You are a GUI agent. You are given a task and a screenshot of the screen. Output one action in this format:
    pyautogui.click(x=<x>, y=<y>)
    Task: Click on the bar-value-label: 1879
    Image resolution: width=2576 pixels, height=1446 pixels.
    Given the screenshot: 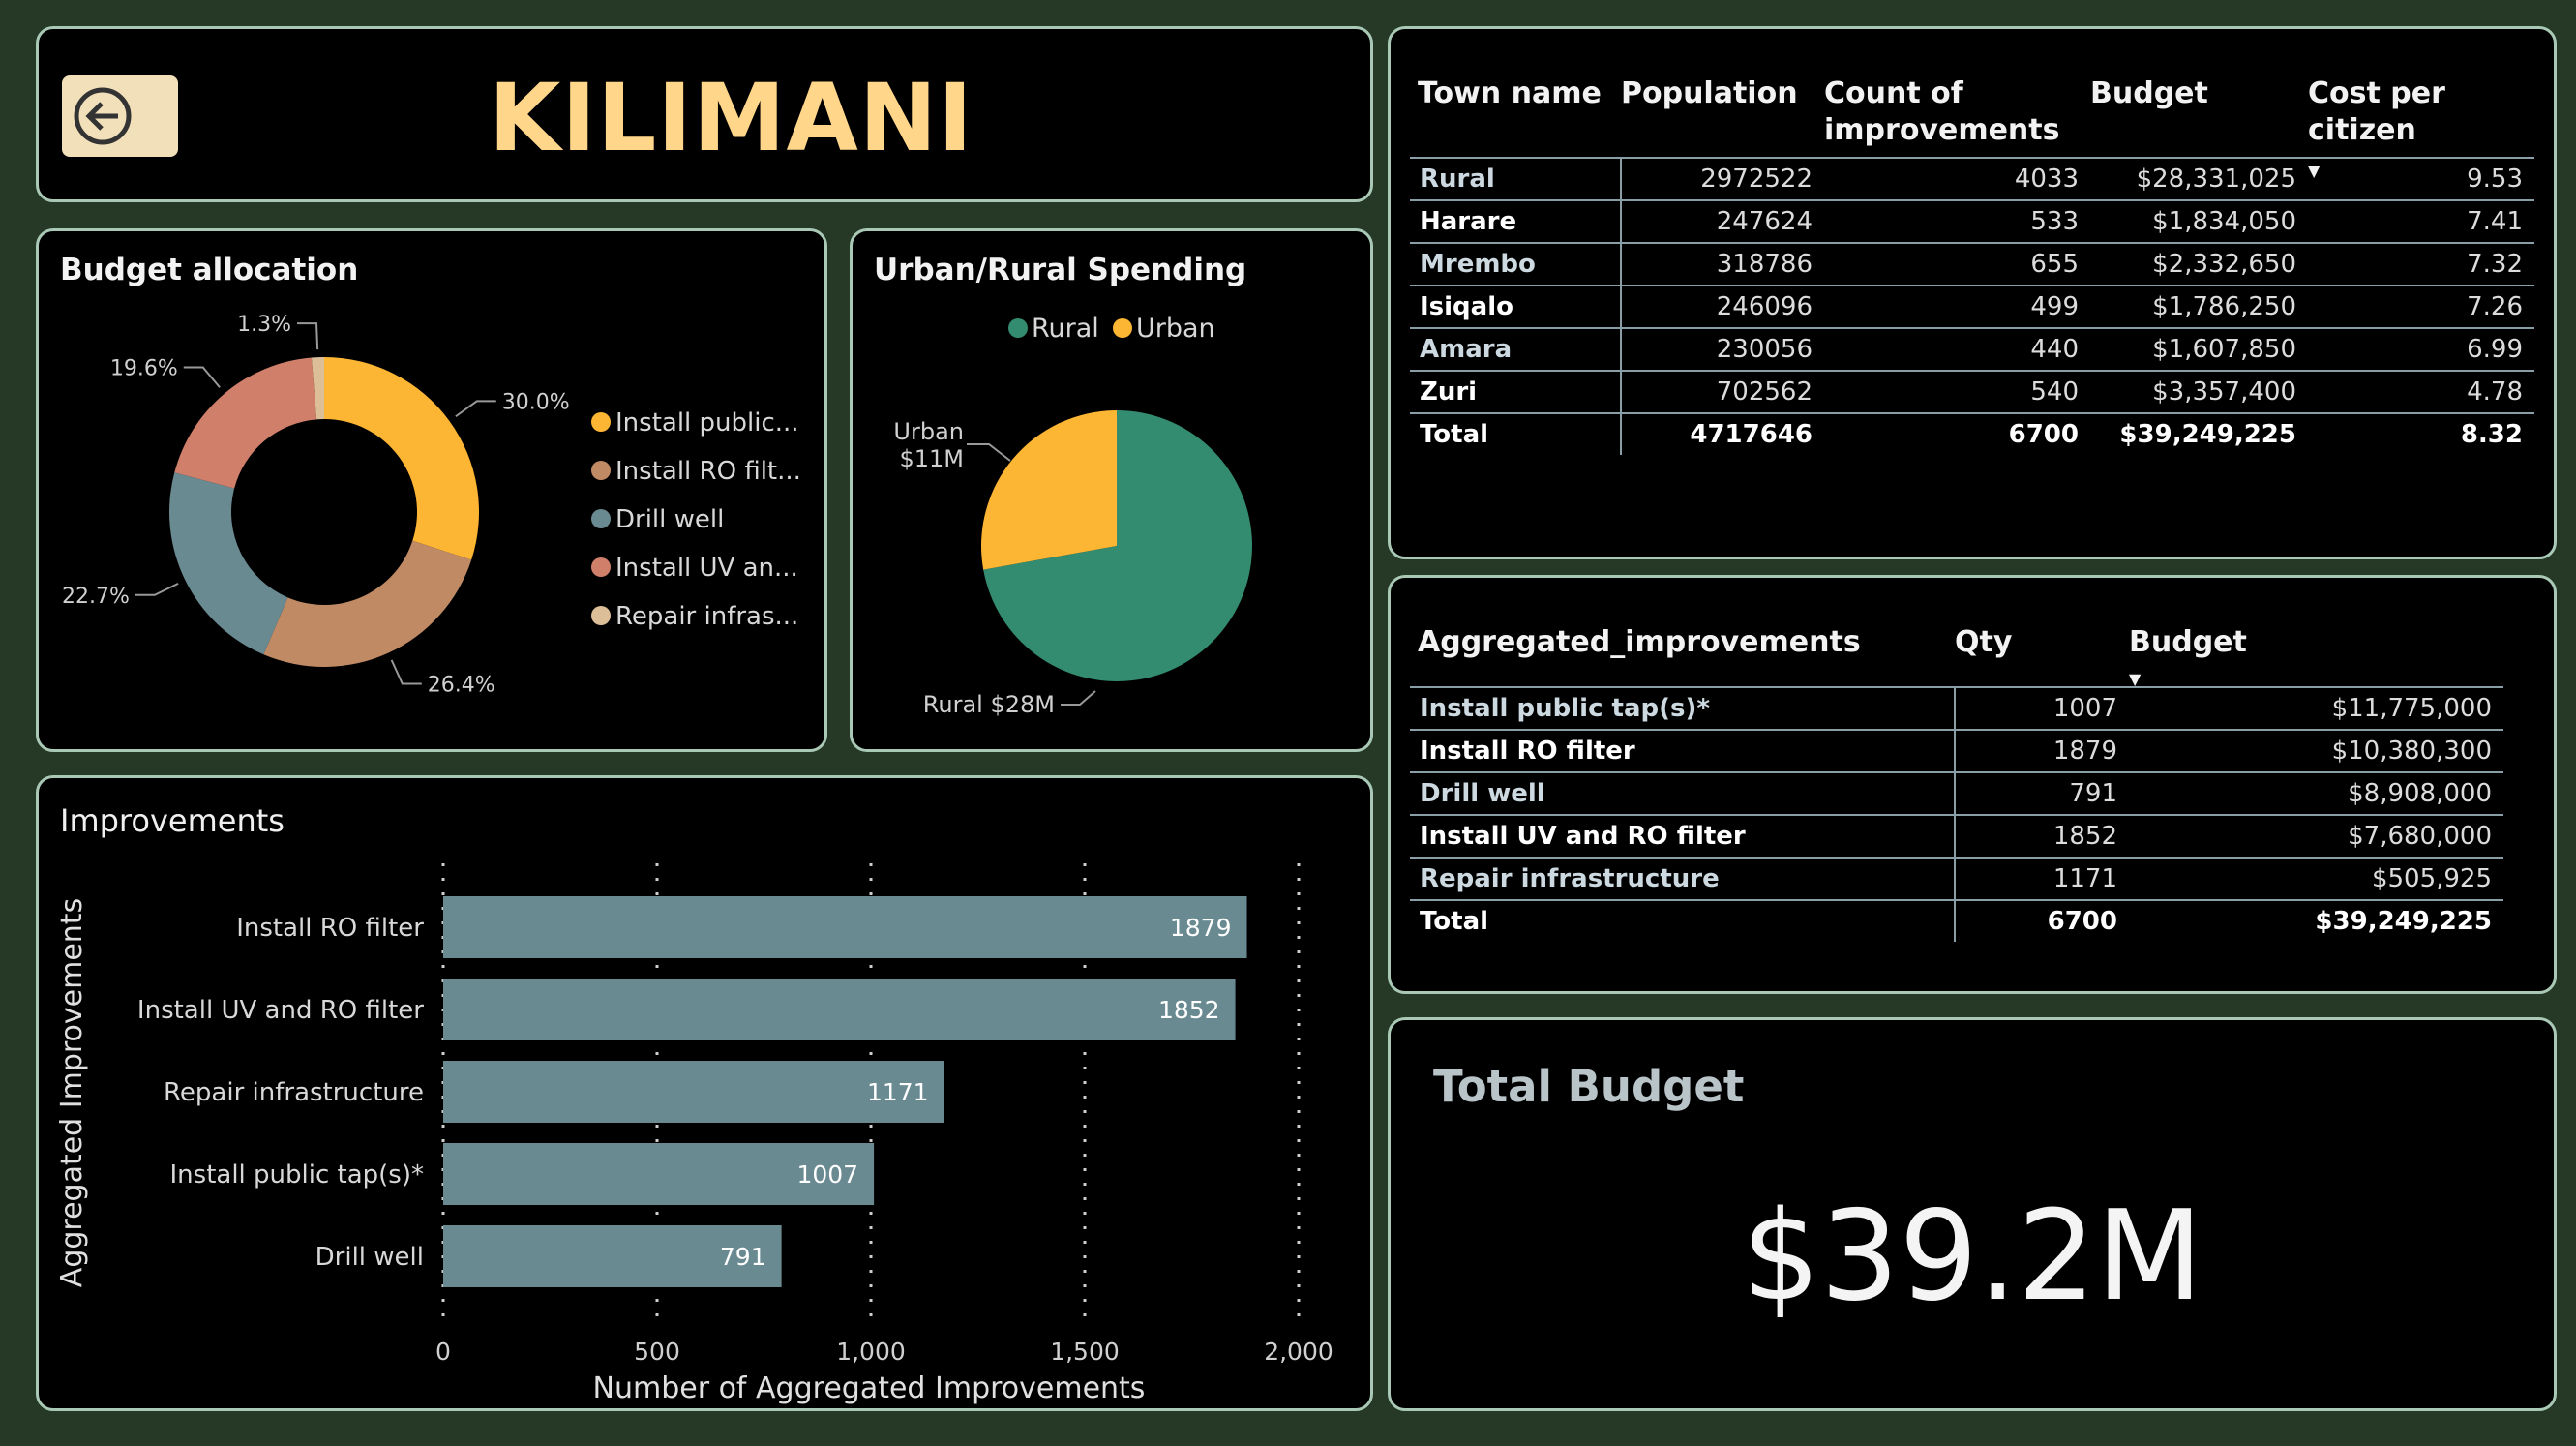 What is the action you would take?
    pyautogui.click(x=1201, y=928)
    